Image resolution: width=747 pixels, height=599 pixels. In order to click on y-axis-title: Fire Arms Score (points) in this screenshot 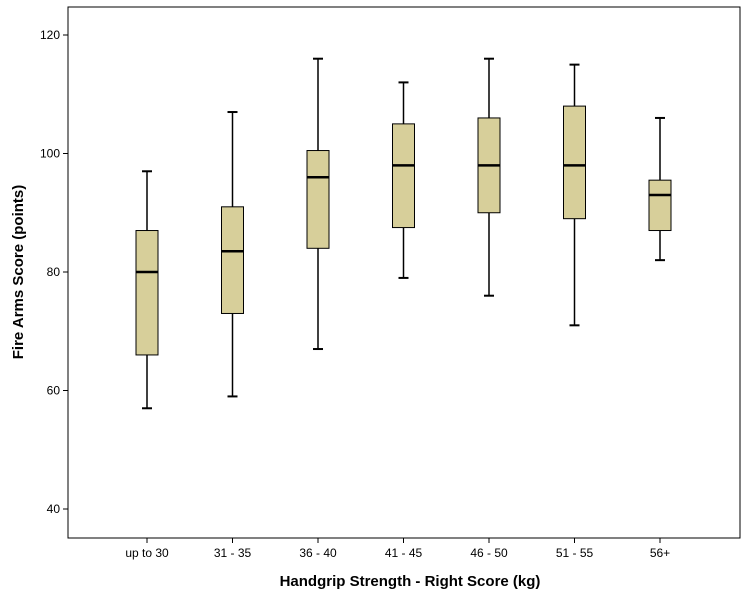, I will do `click(18, 272)`.